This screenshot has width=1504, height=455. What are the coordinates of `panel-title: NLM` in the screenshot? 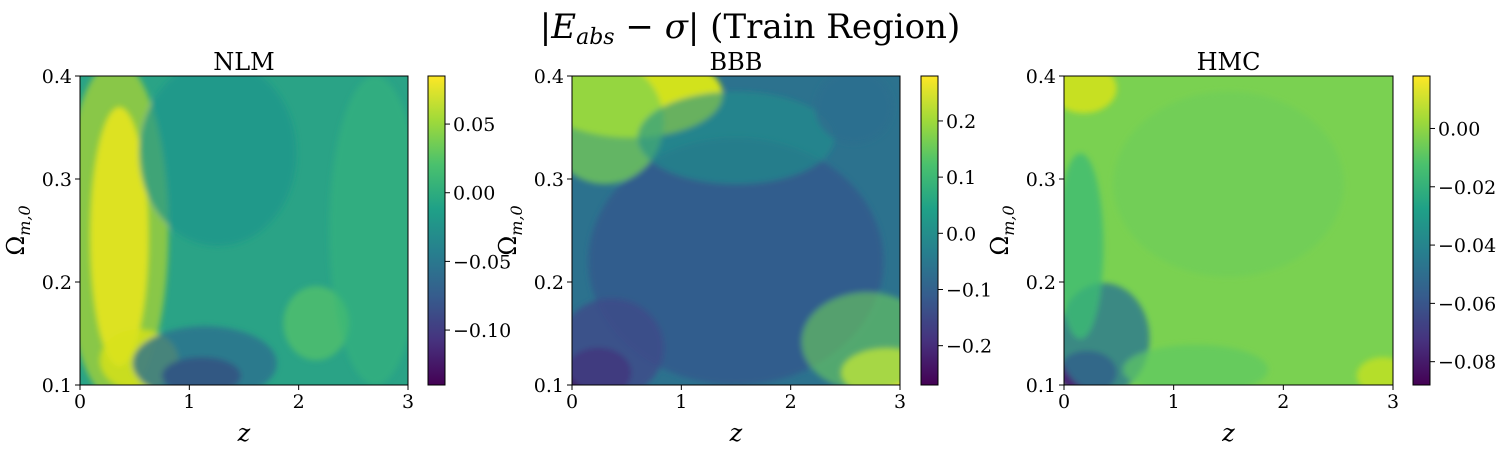 It's located at (244, 62).